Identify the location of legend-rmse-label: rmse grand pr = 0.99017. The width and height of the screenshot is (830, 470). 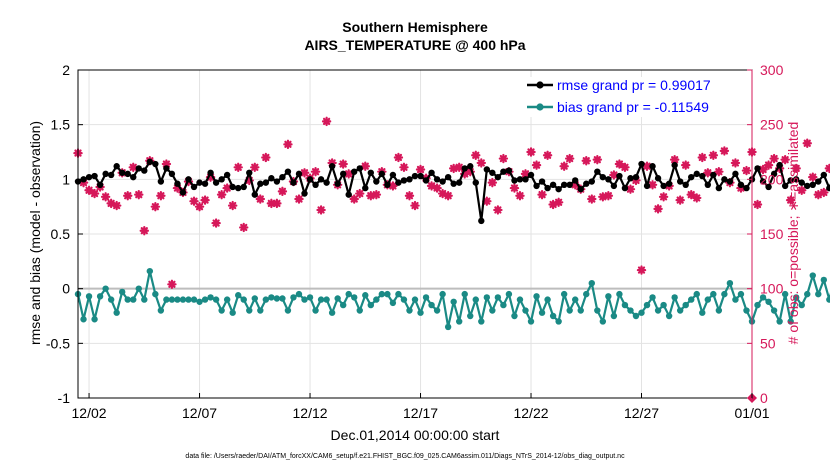
(634, 85).